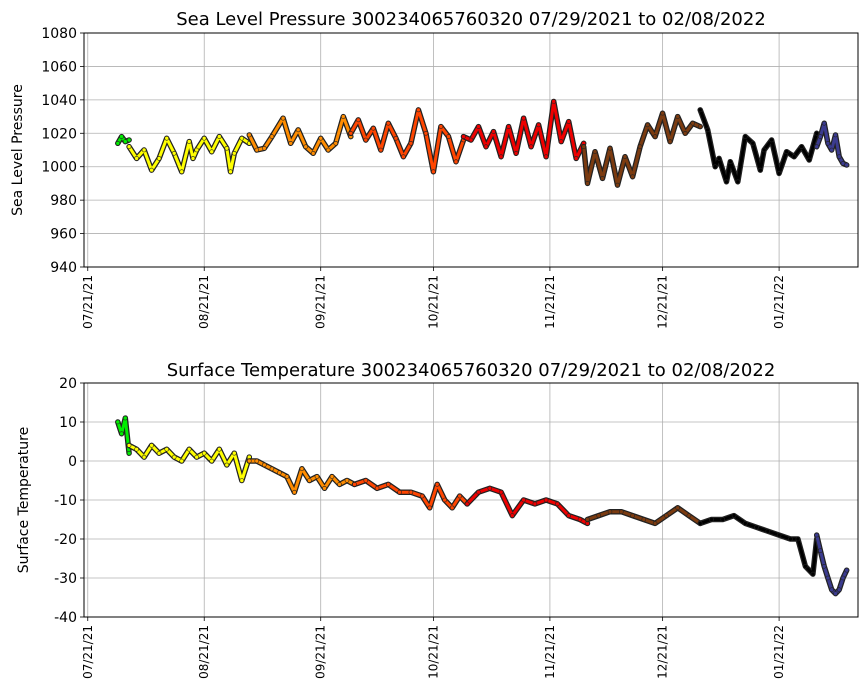  I want to click on y-tick-label: 0, so click(72, 462).